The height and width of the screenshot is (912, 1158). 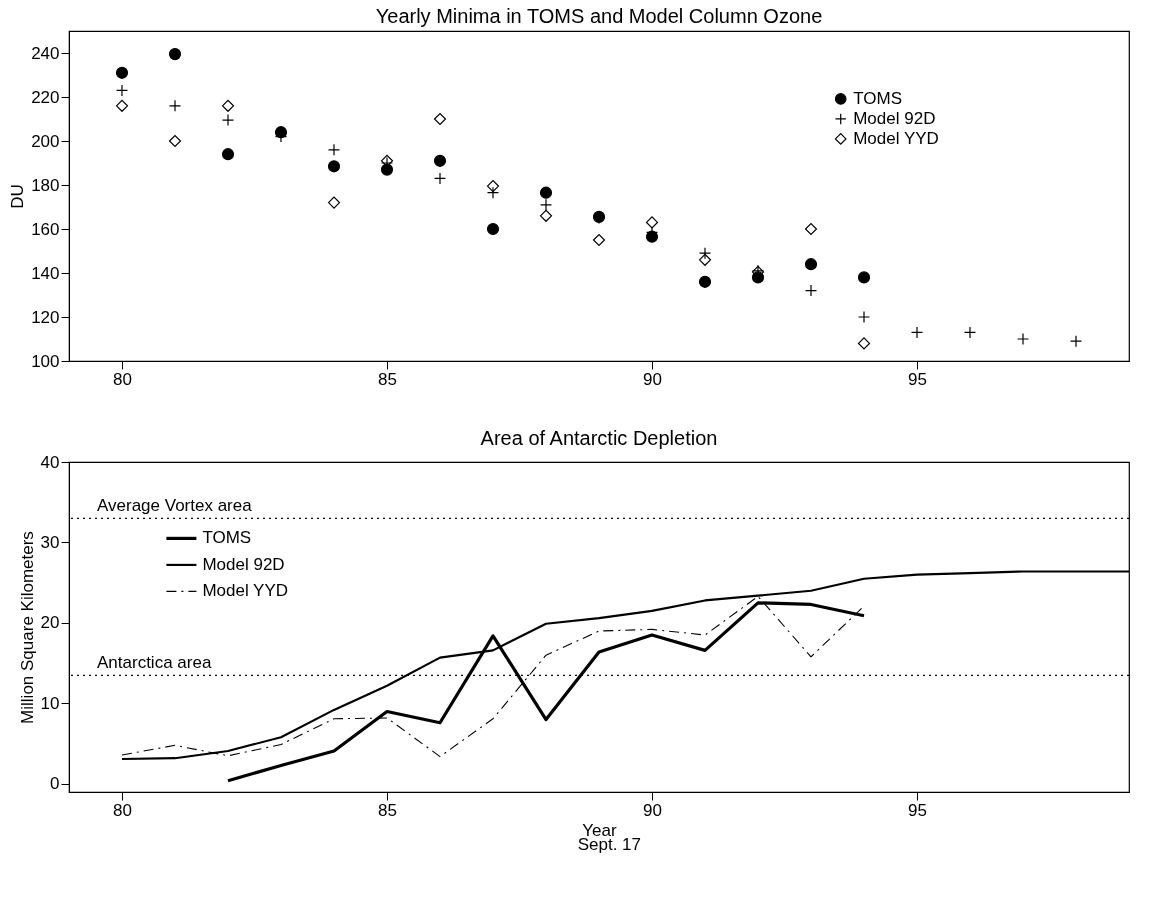 I want to click on y-tick-label: 160, so click(x=45, y=229).